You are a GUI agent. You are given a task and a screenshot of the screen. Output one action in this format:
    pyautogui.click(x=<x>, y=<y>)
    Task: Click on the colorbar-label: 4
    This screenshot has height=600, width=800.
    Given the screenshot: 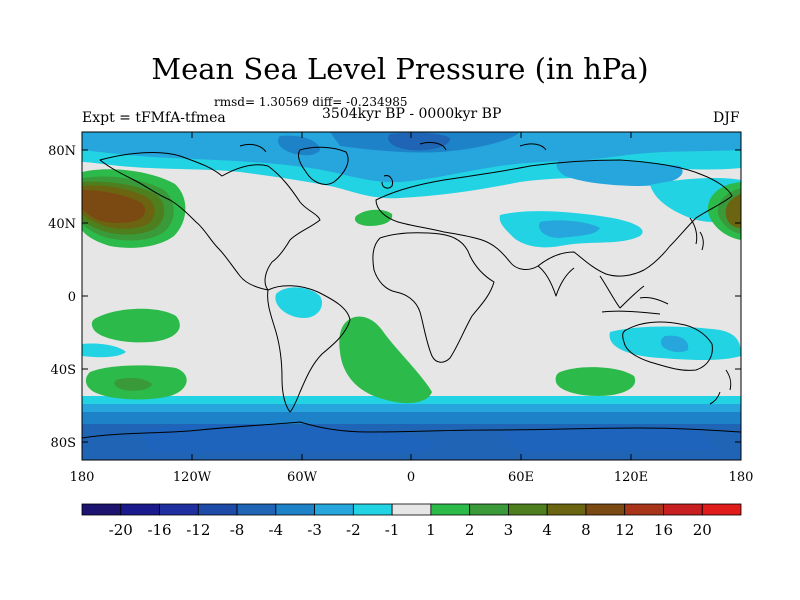 What is the action you would take?
    pyautogui.click(x=547, y=530)
    